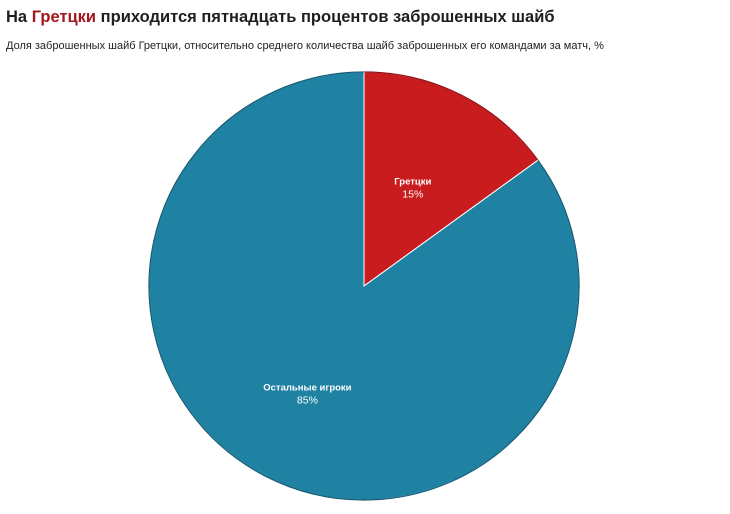  I want to click on slice-label-gretzky: Гретцки, so click(412, 182).